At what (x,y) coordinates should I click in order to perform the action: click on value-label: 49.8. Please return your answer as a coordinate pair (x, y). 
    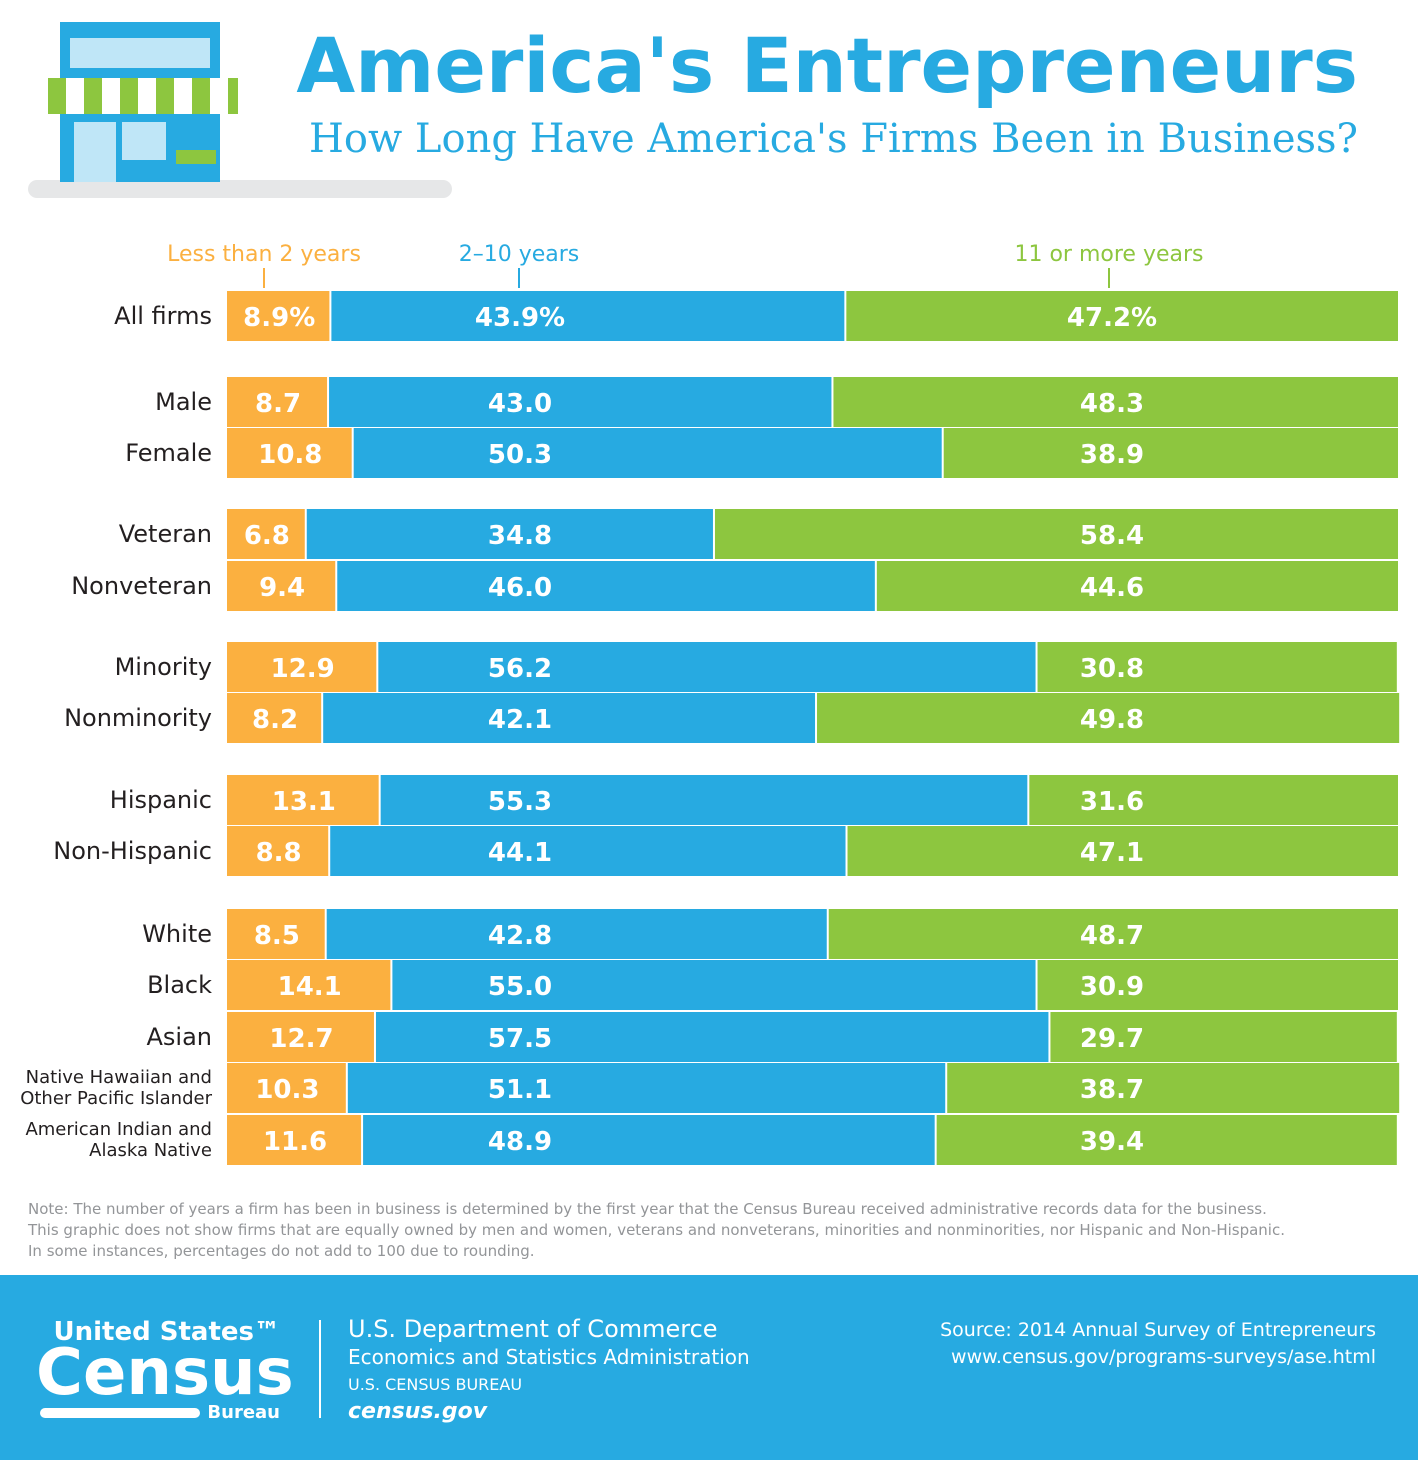
    Looking at the image, I should click on (1112, 720).